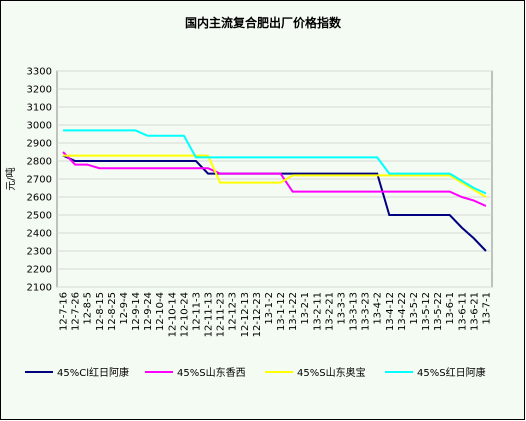  Describe the element at coordinates (486, 308) in the screenshot. I see `x-tick-label: 13-7-1` at that location.